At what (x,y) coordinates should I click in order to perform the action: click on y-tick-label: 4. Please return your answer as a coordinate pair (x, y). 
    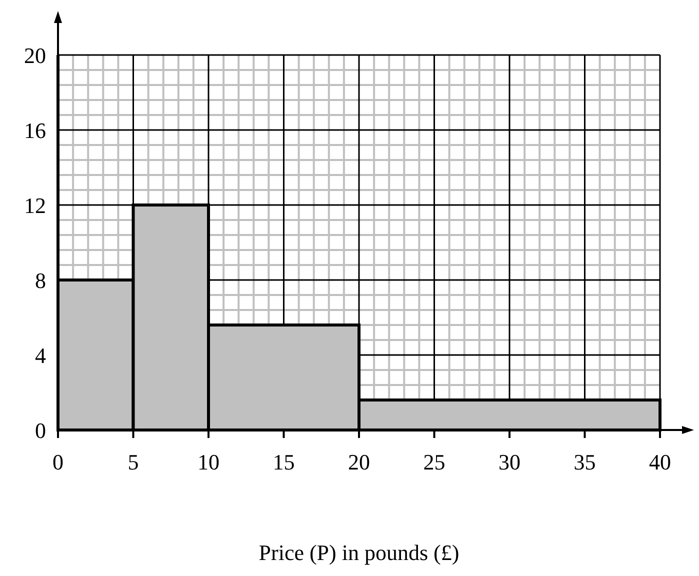
    Looking at the image, I should click on (40, 355).